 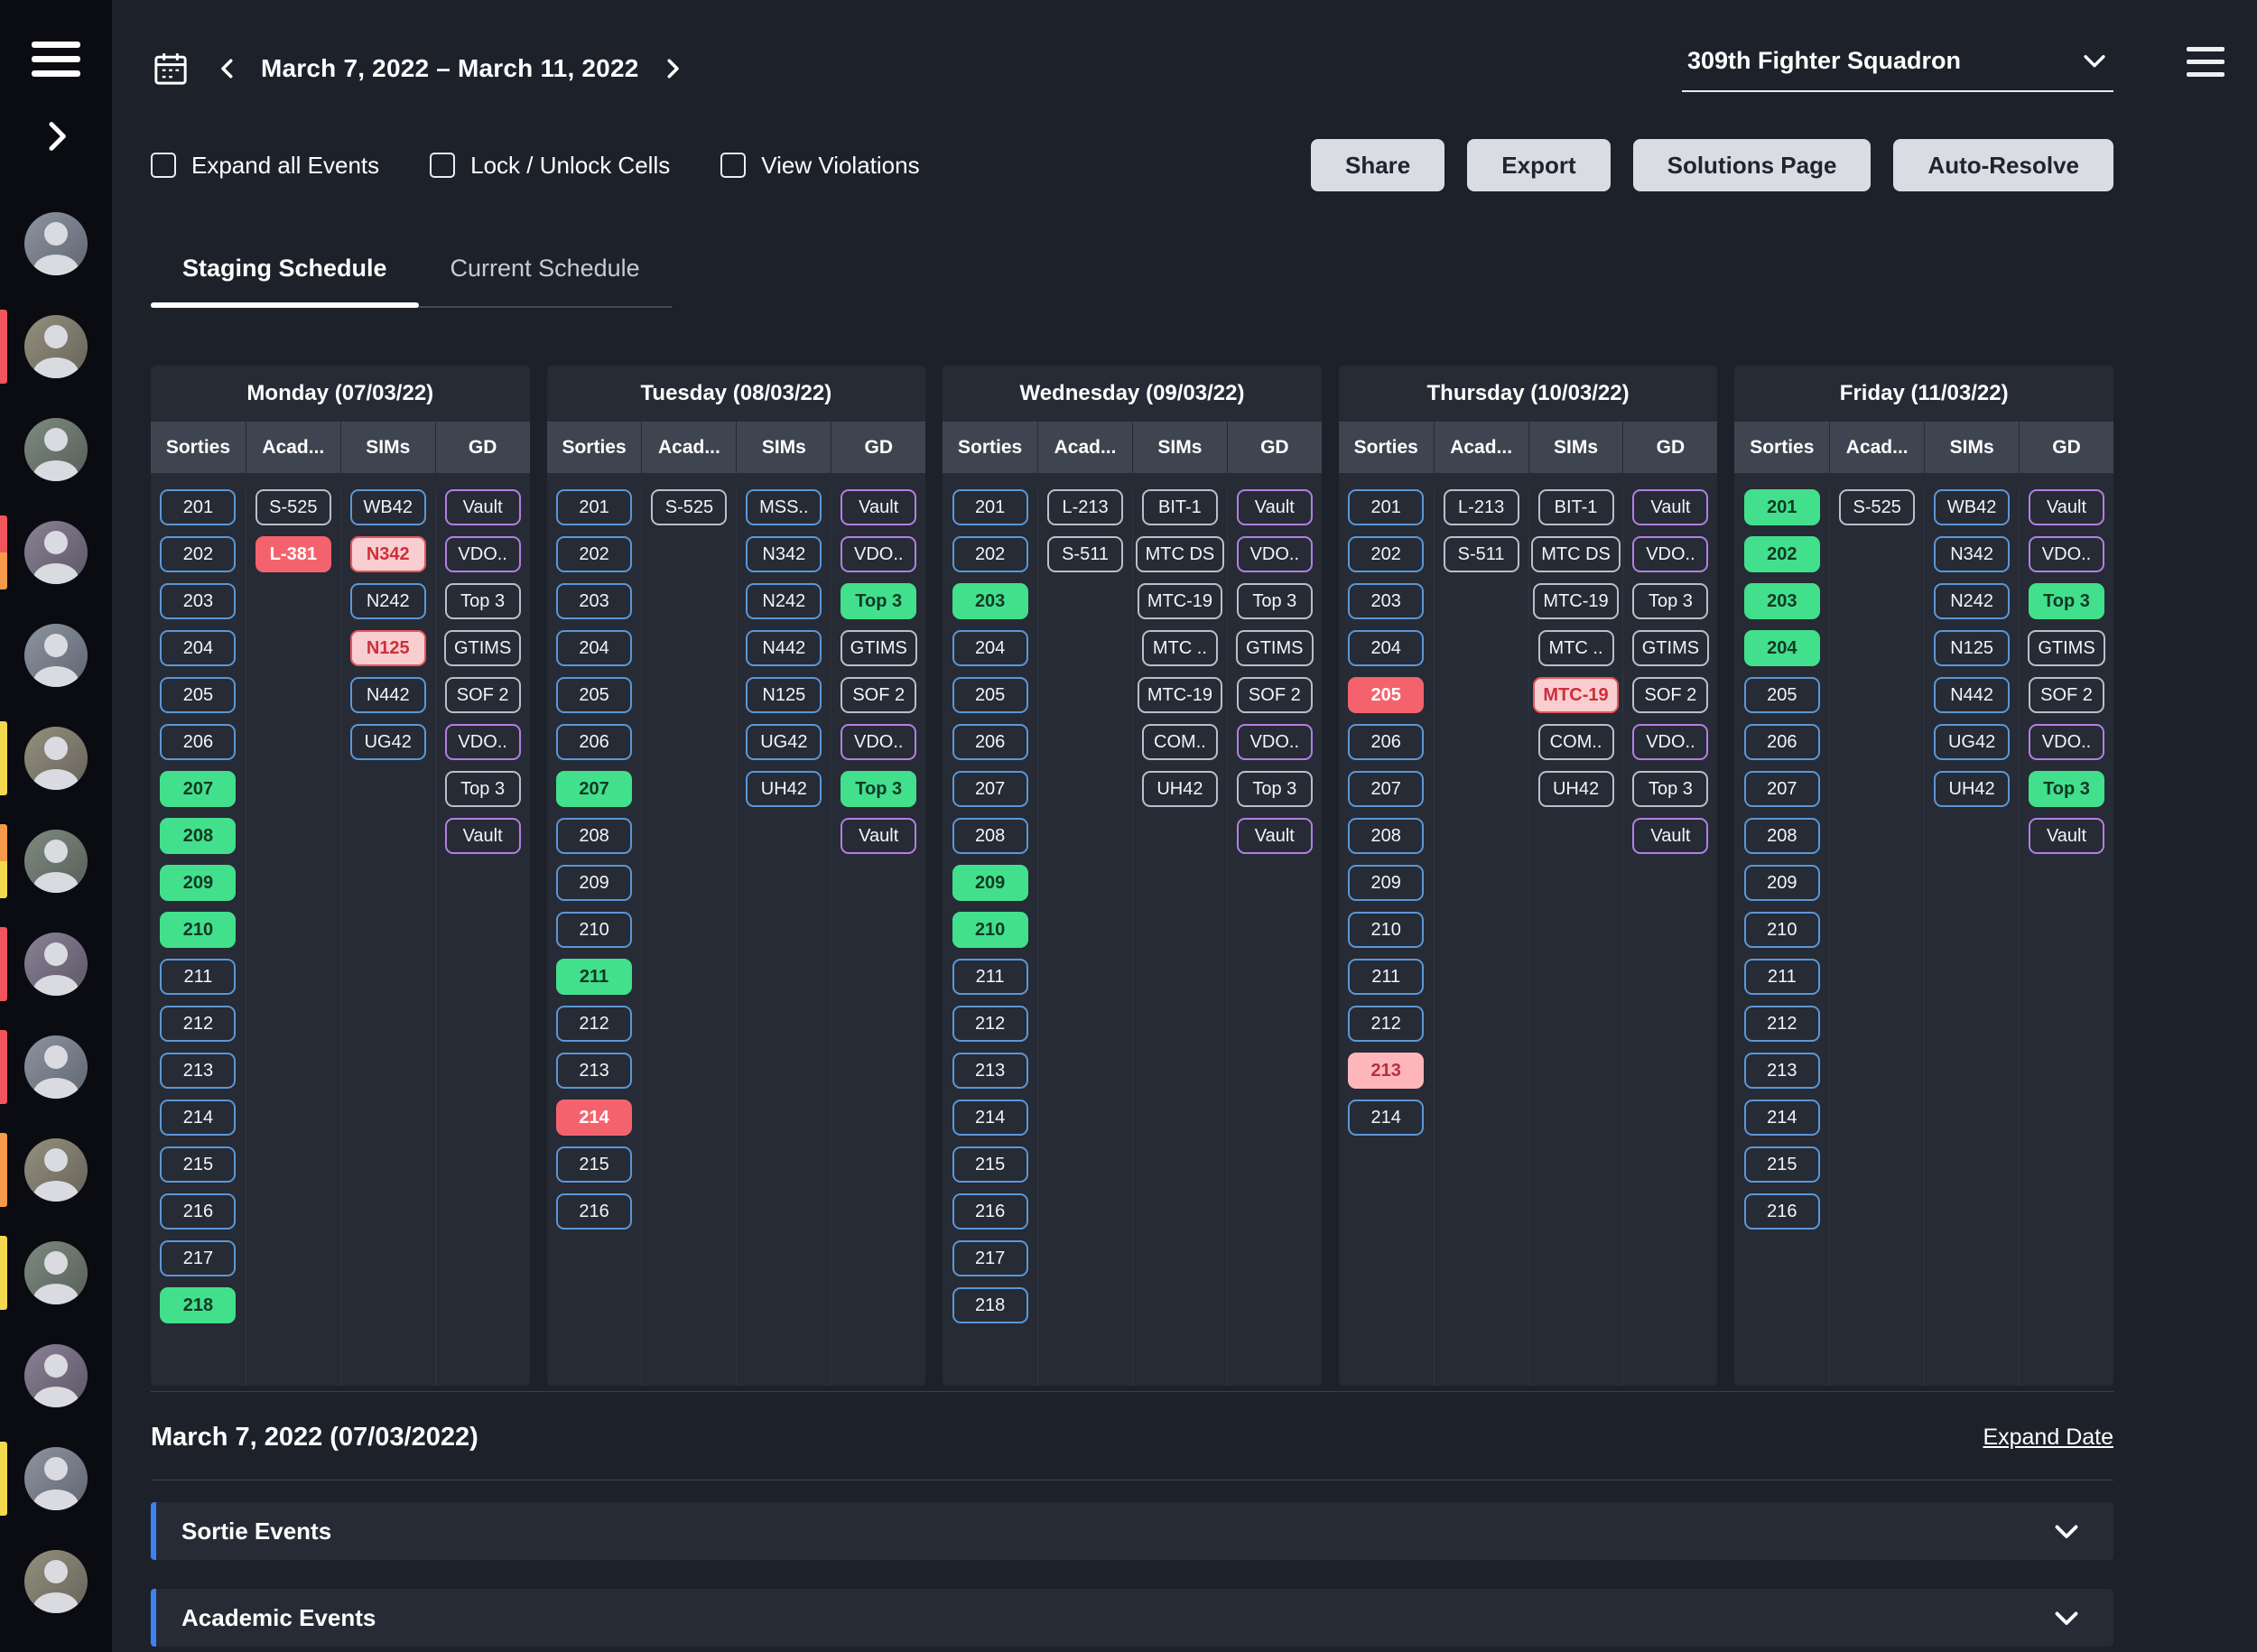 What do you see at coordinates (2206, 62) in the screenshot?
I see `right-menu-icon` at bounding box center [2206, 62].